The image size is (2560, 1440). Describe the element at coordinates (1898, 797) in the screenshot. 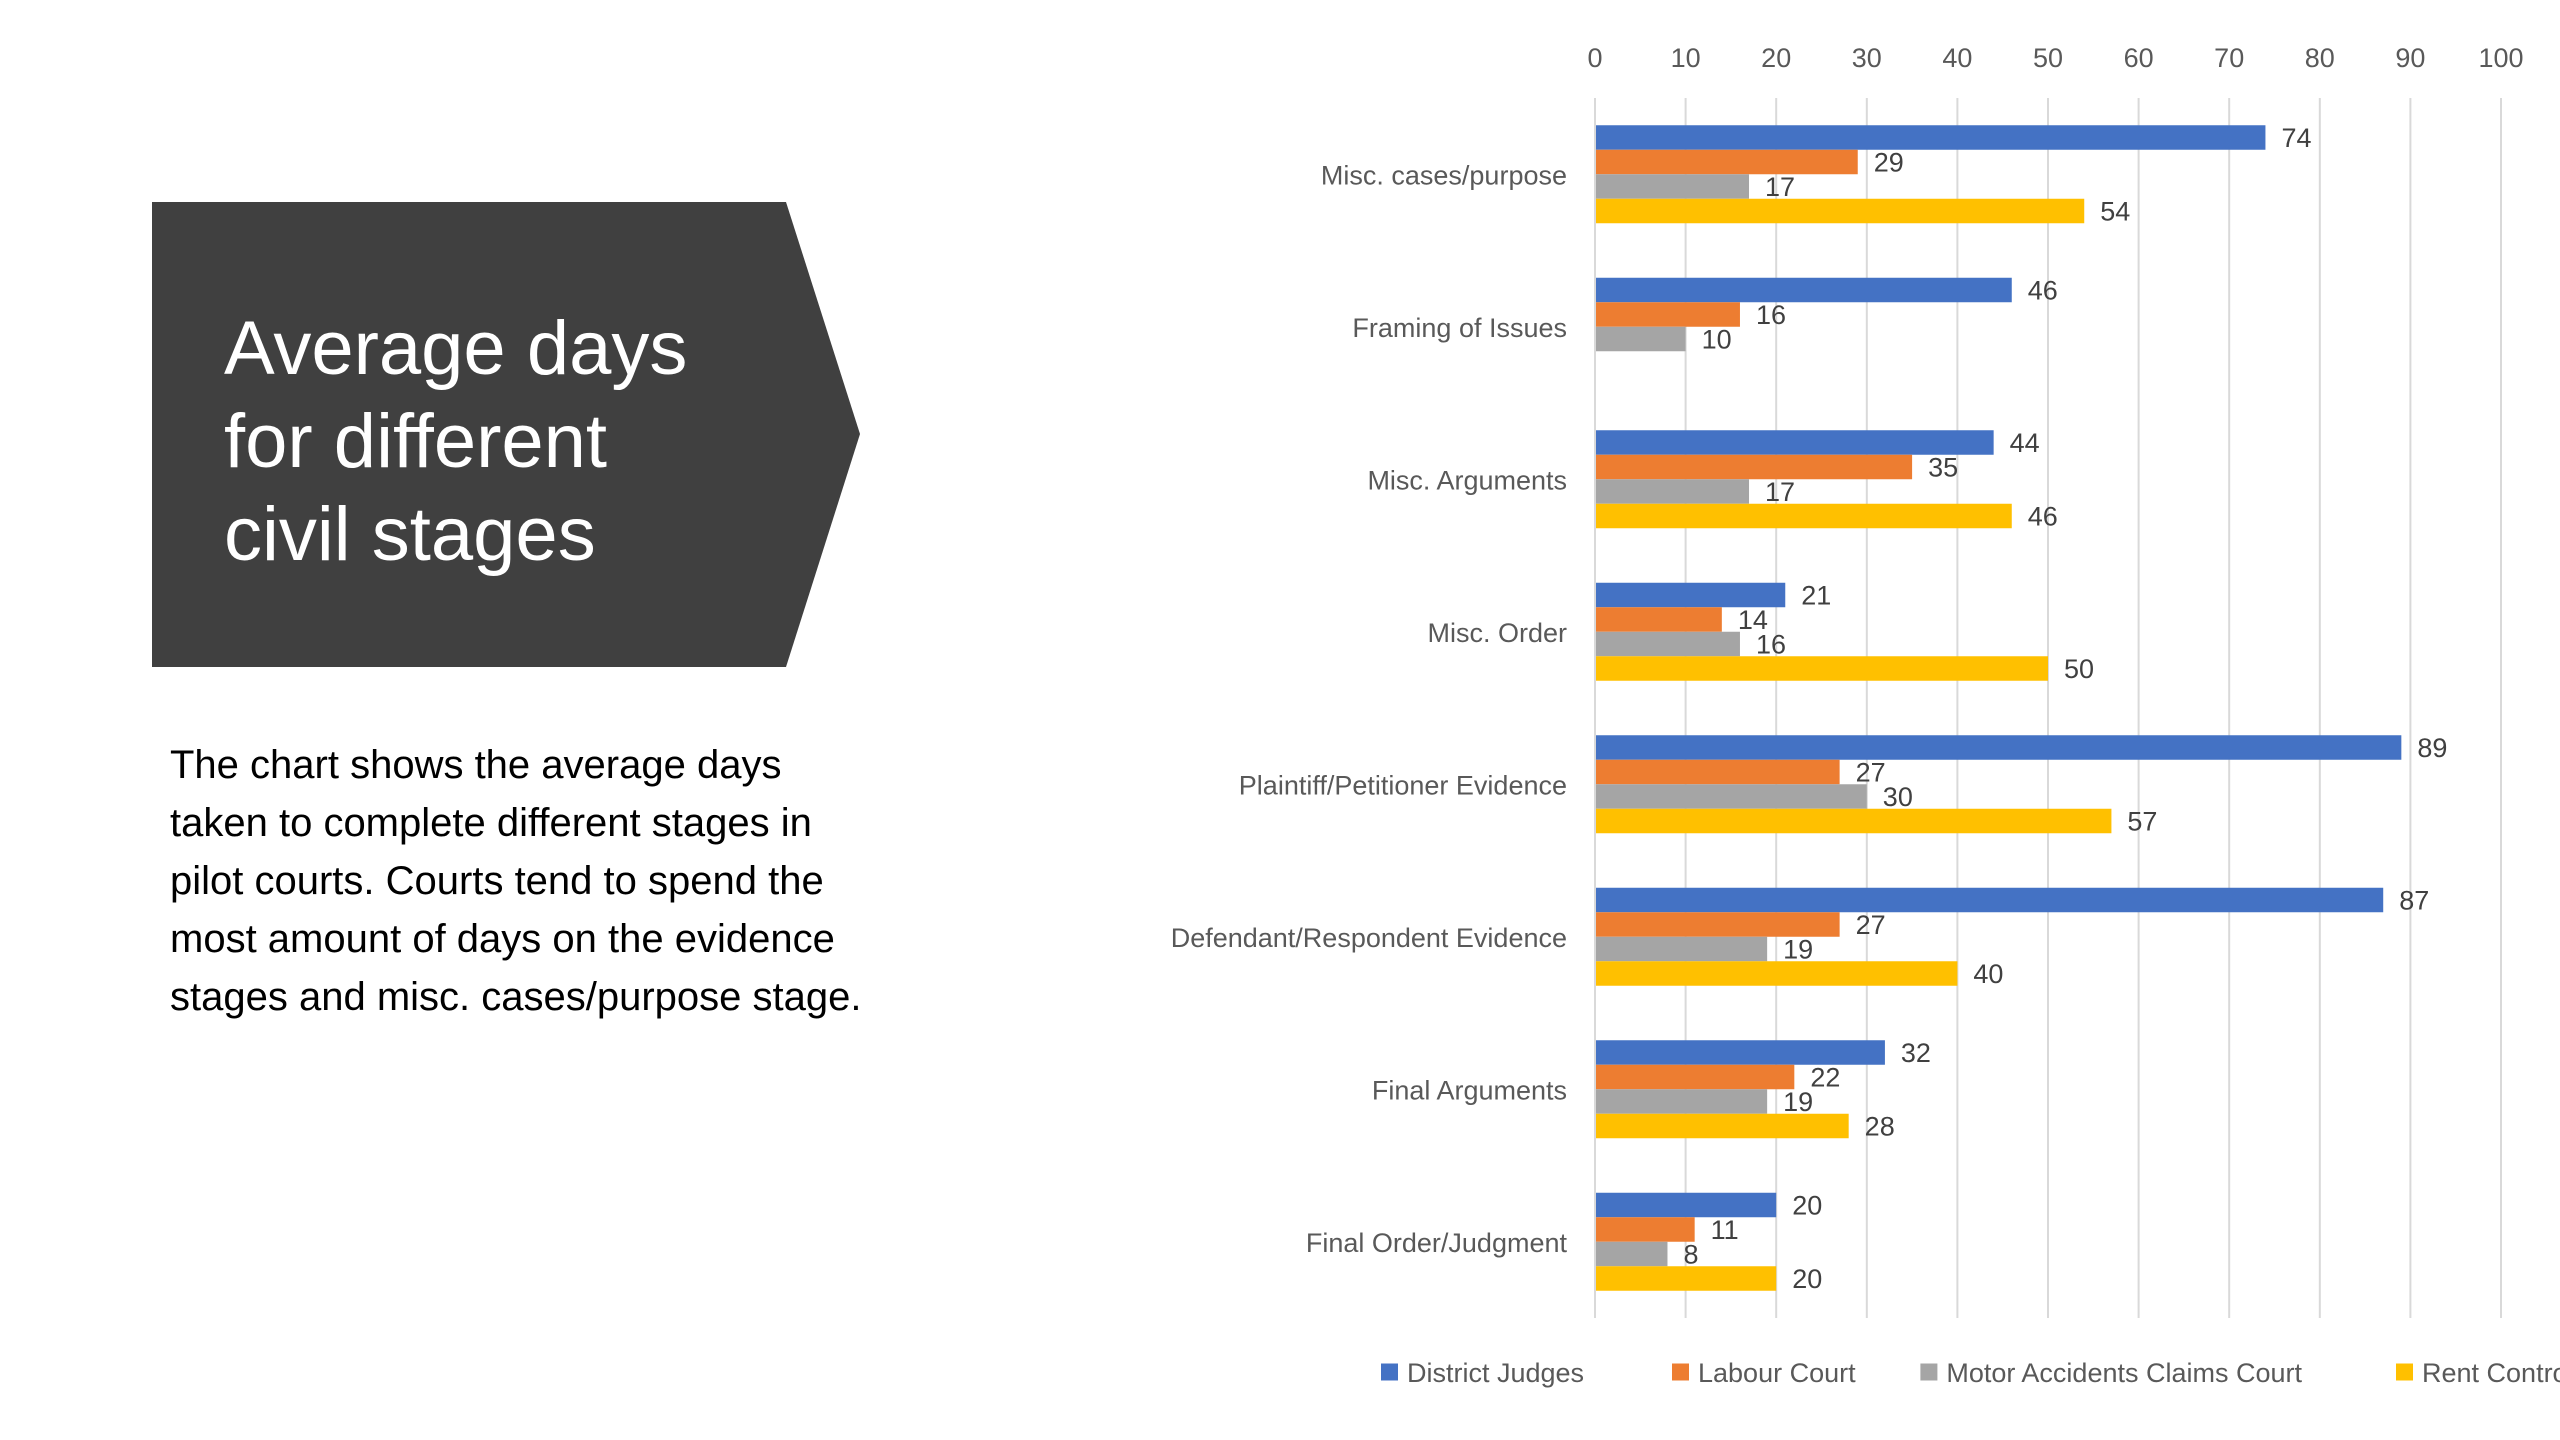

I see `data-label: 30` at that location.